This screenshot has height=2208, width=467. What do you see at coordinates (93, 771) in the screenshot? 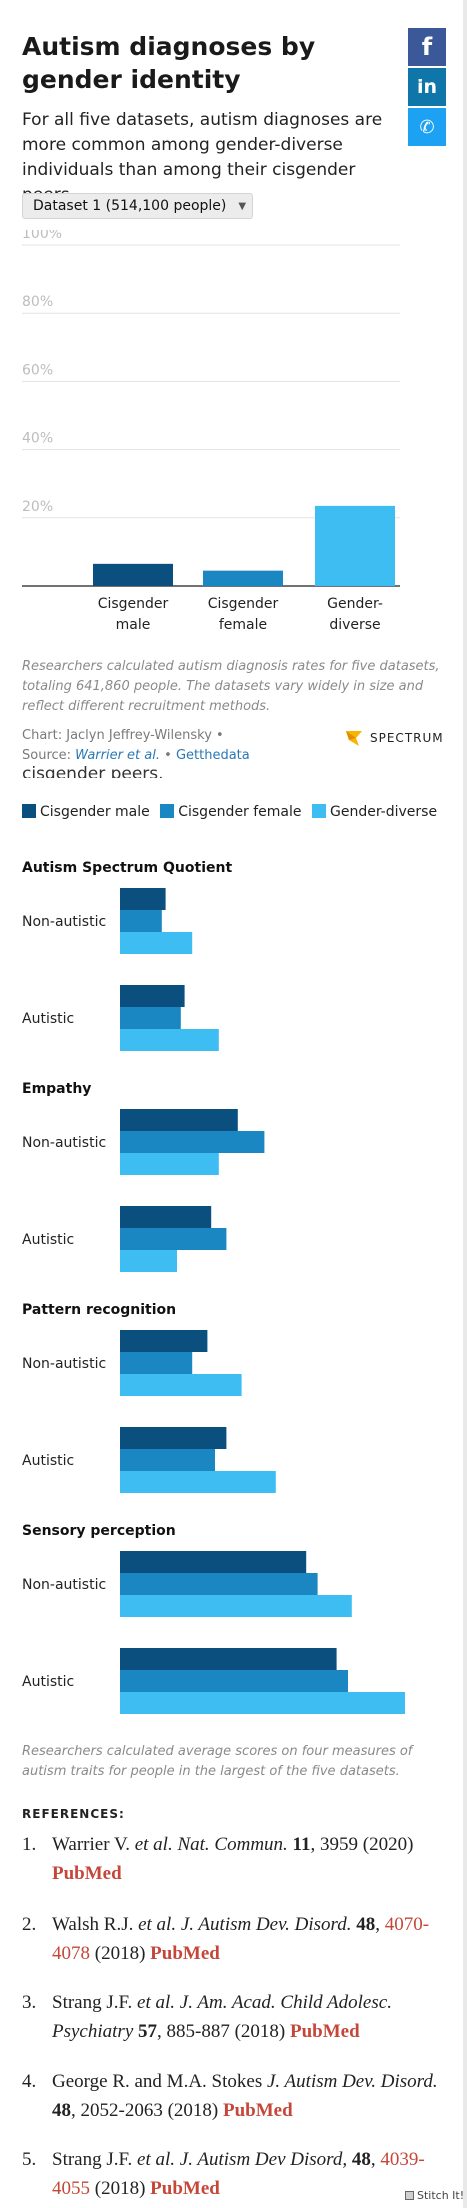
I see `clipped-subtitle-fragment: cisgender peers.` at bounding box center [93, 771].